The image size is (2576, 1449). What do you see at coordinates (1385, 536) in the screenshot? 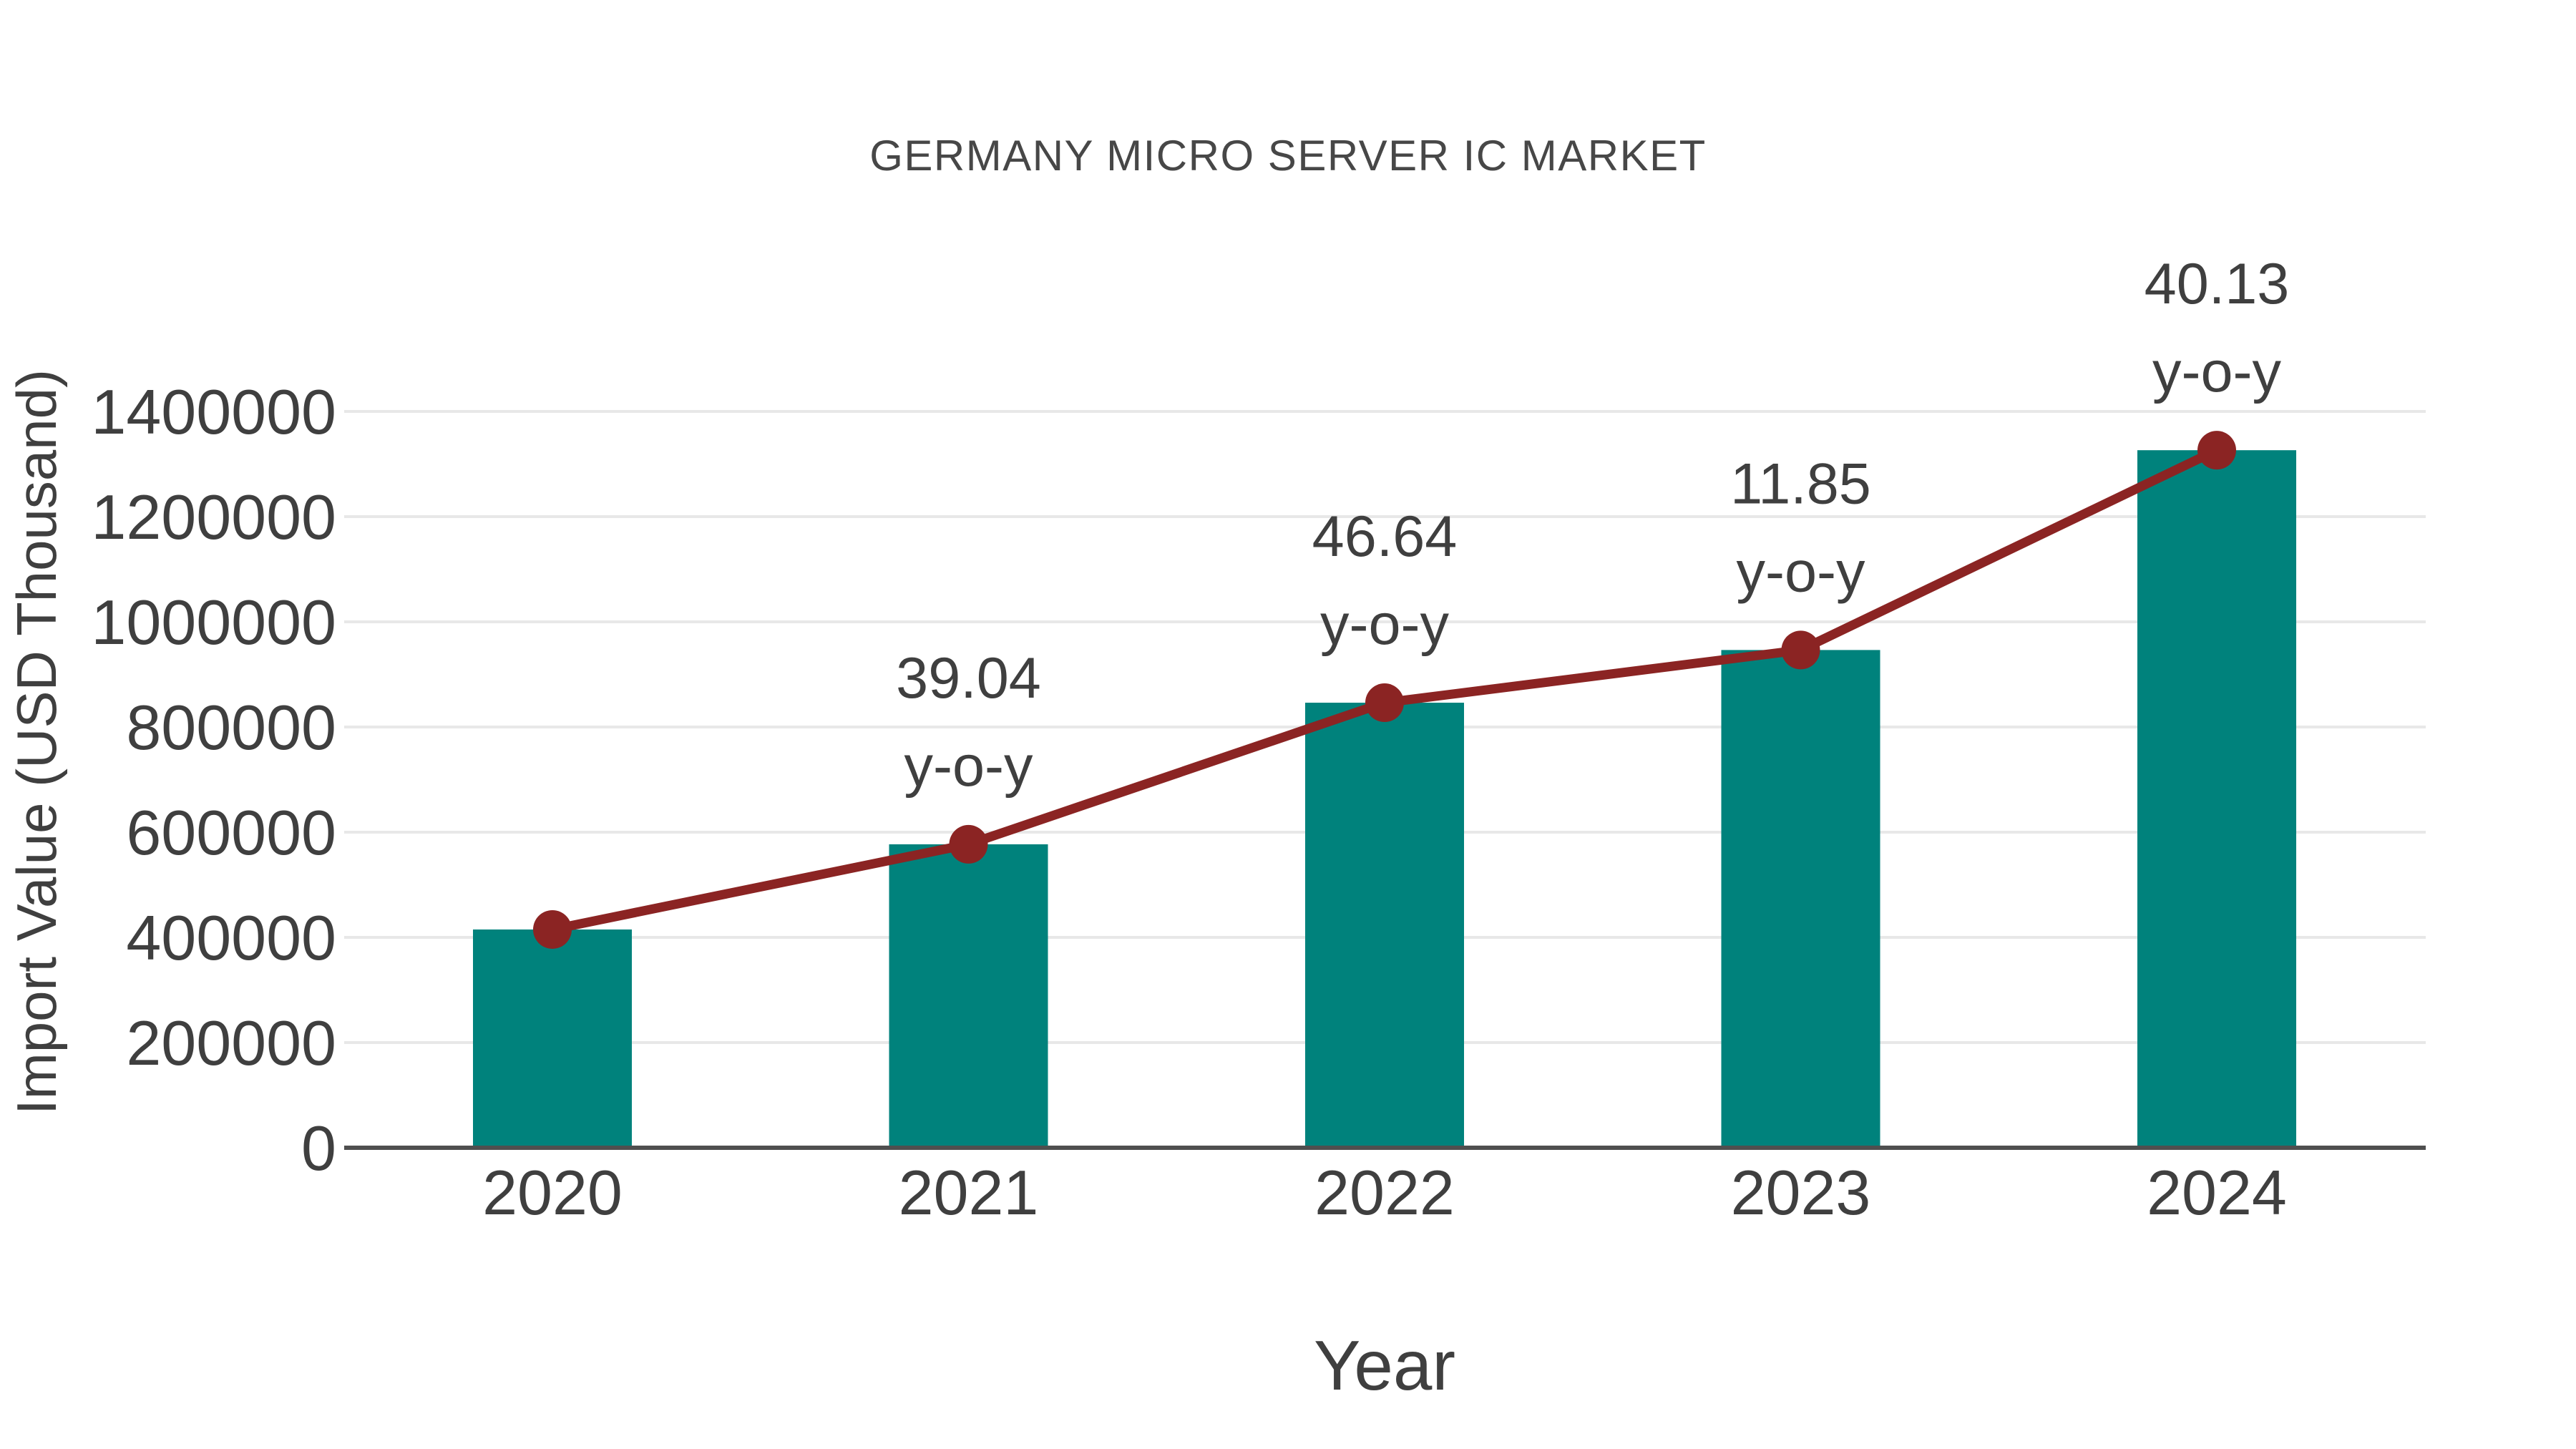
I see `yoy-value-label: 46.64` at bounding box center [1385, 536].